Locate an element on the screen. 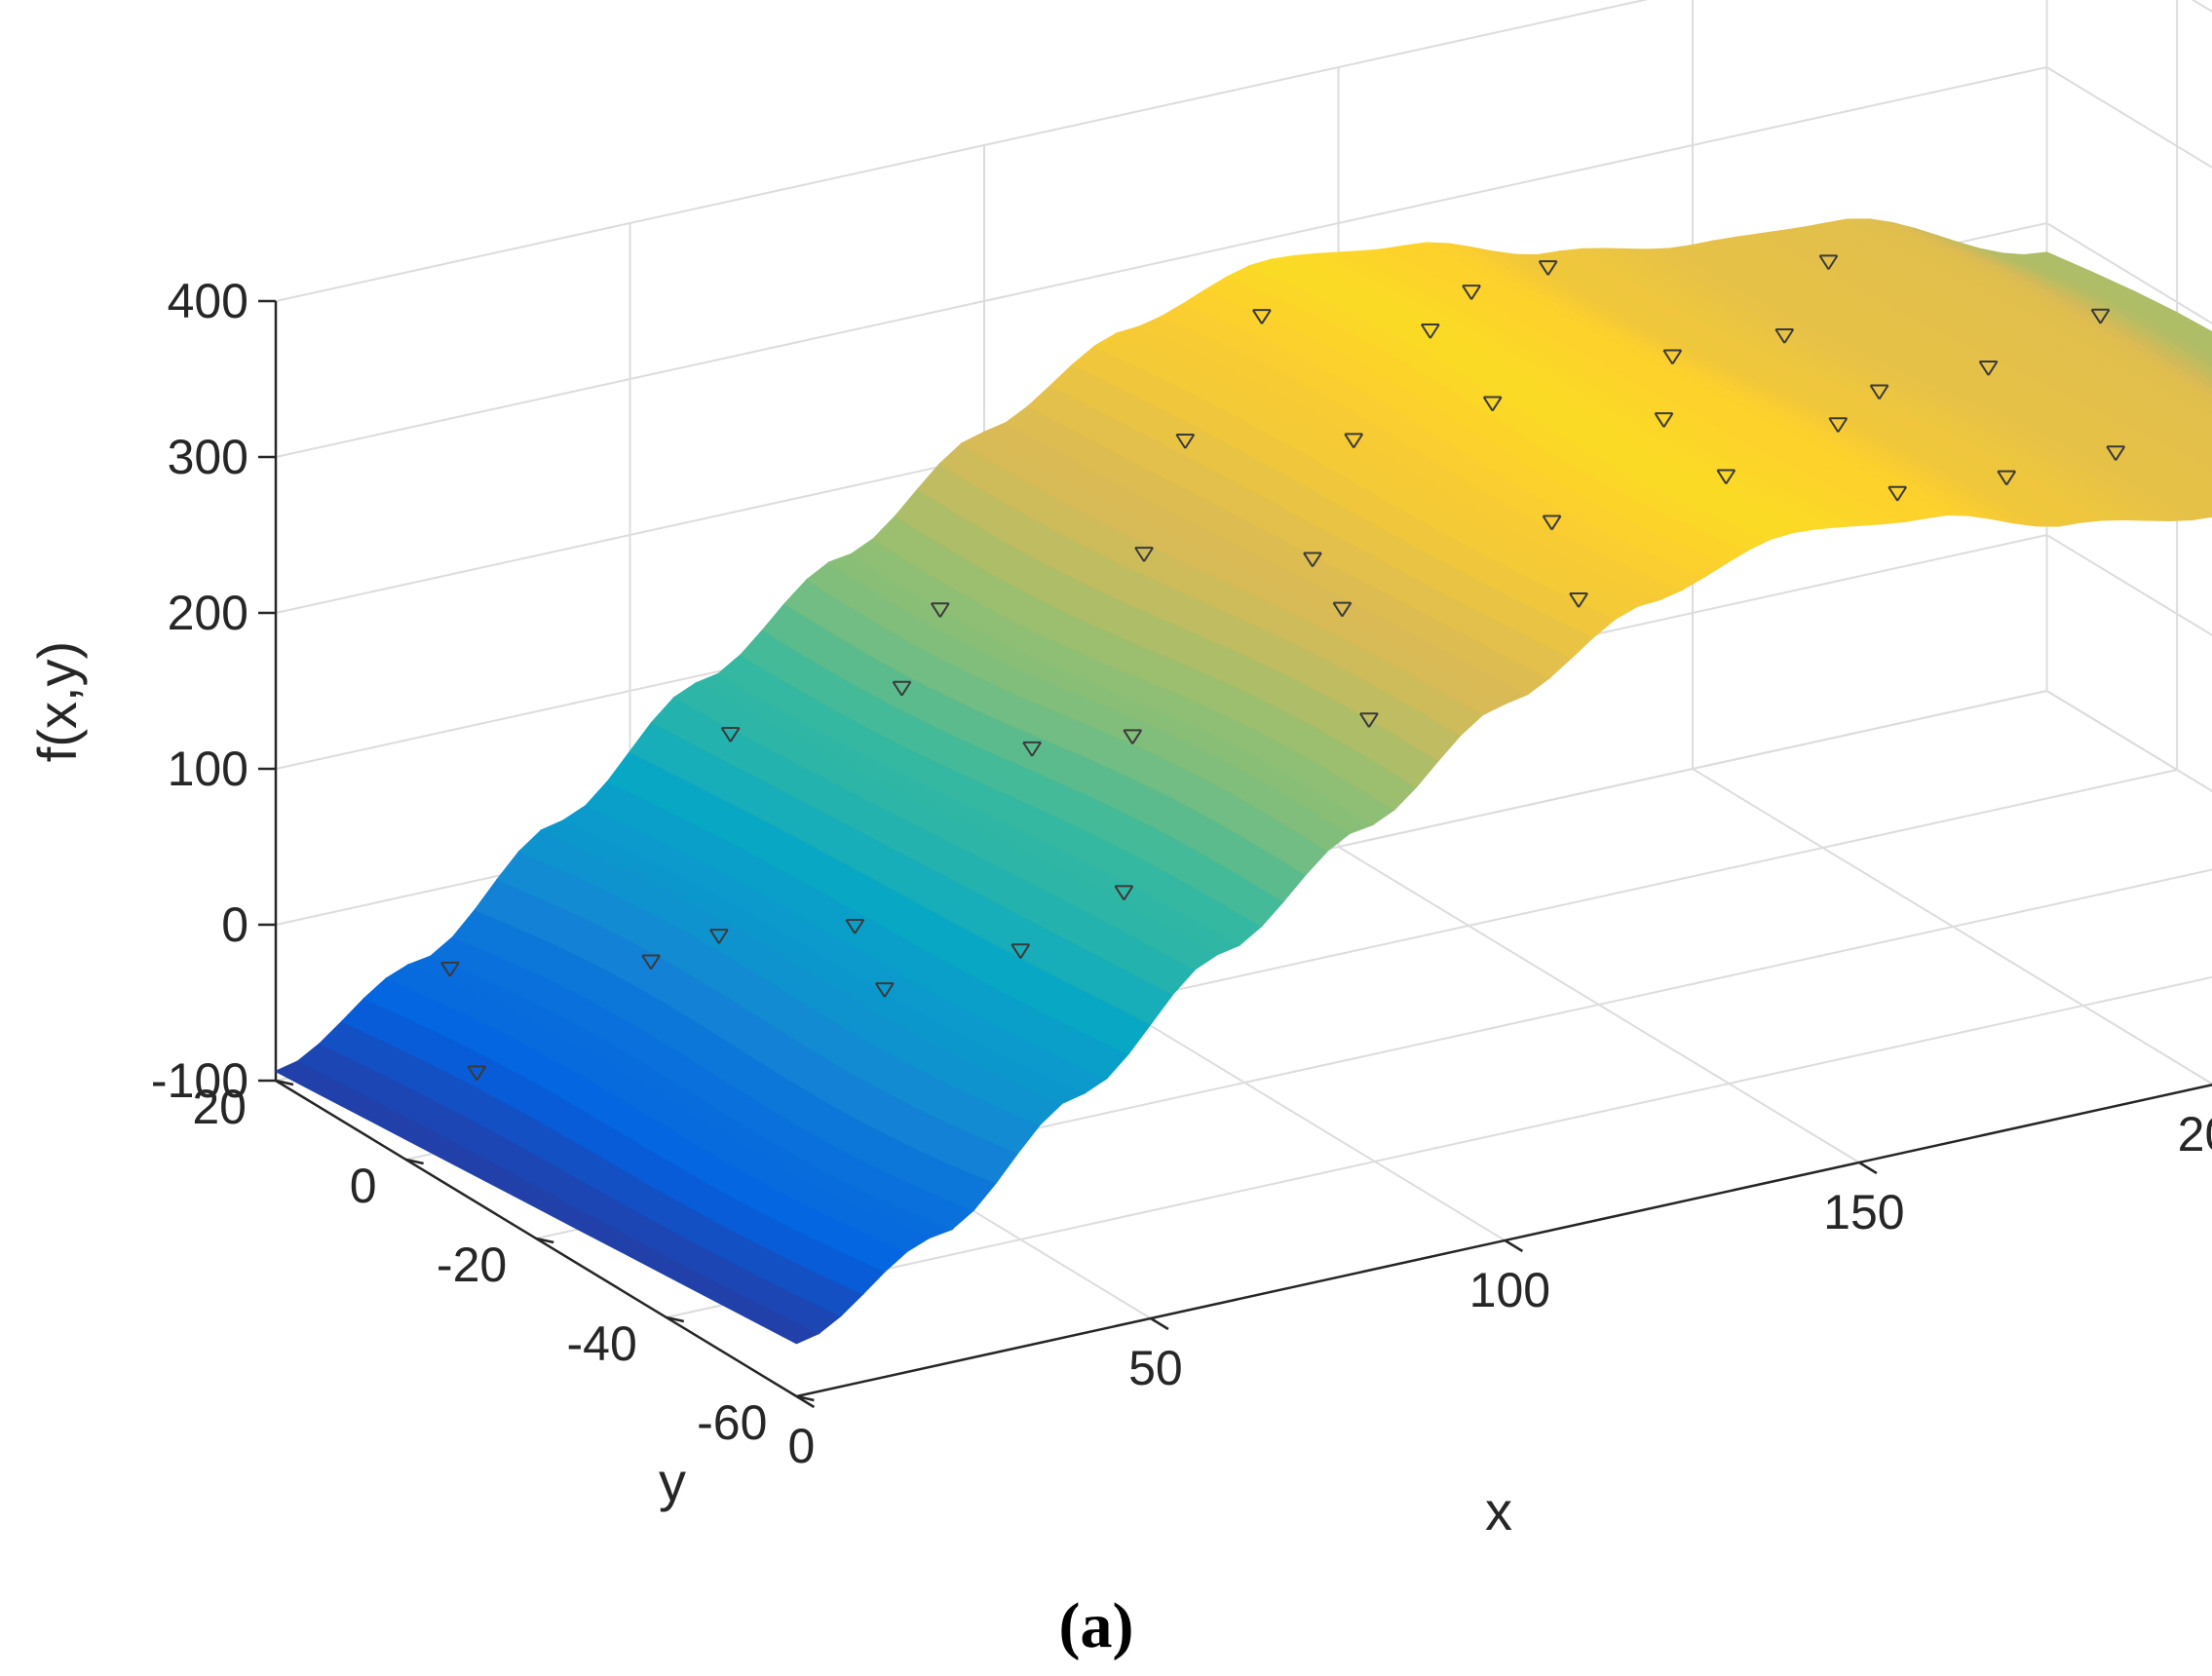  x-tick-label: 0 is located at coordinates (801, 1446).